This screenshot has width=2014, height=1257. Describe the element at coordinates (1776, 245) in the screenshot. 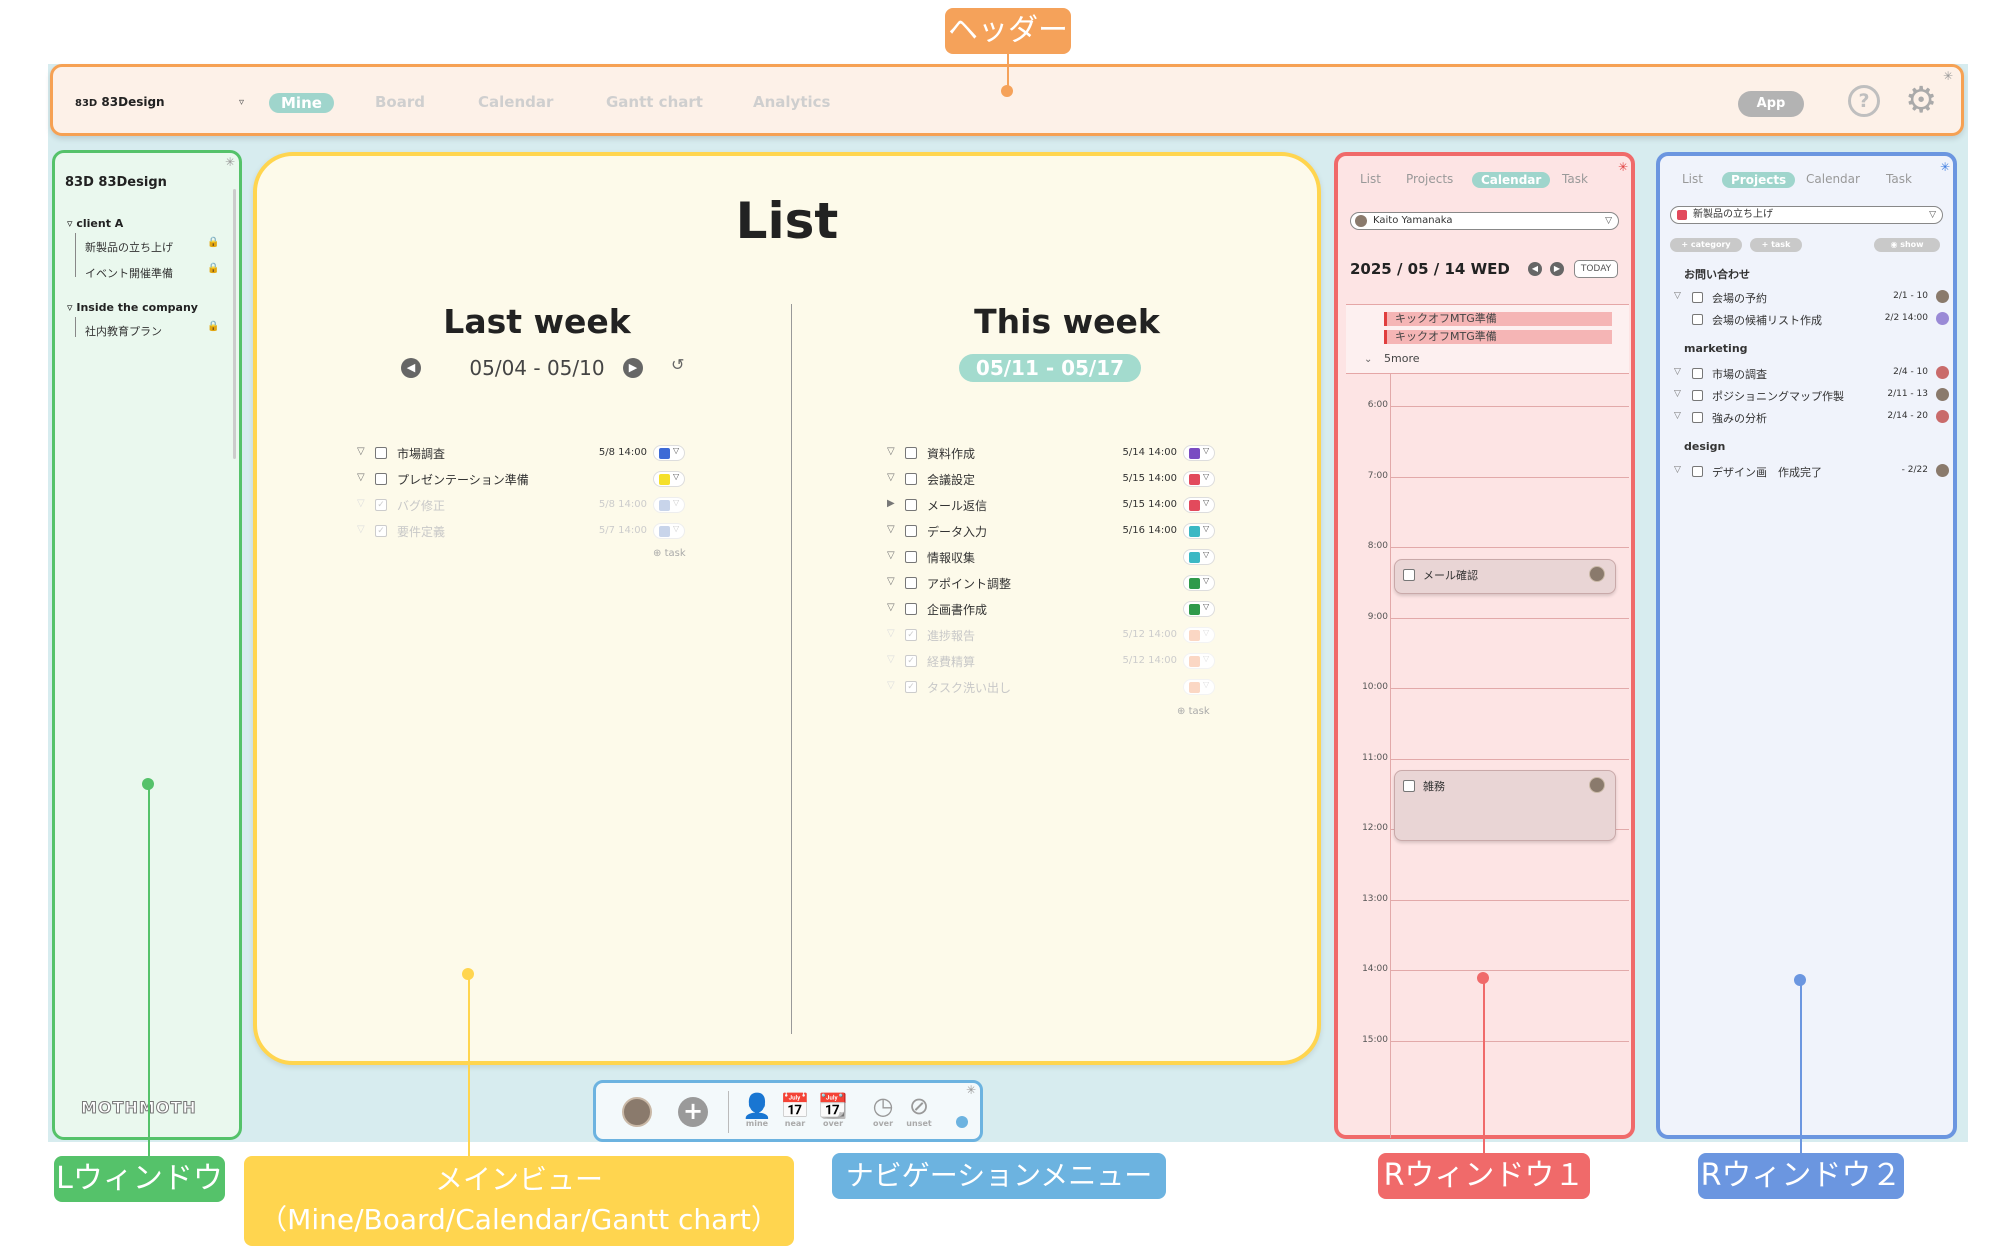

I see `add-task-button: + task` at that location.